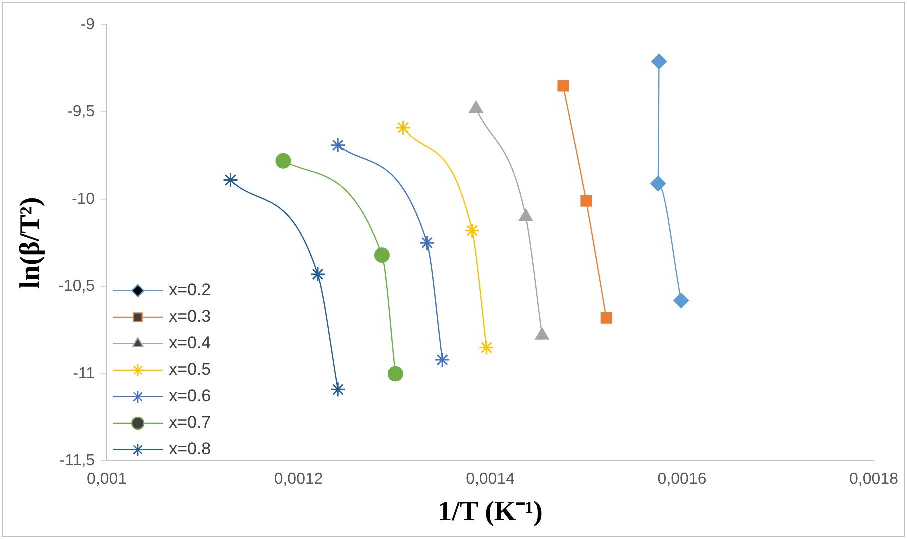  I want to click on y-tick-label: -9, so click(88, 25).